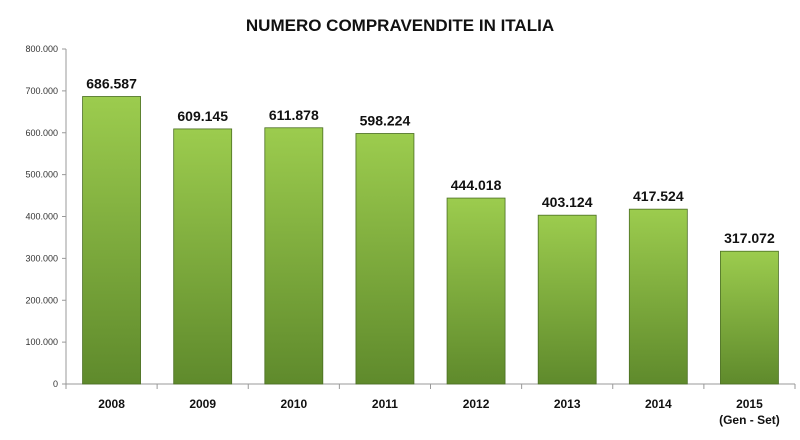 The width and height of the screenshot is (800, 440). What do you see at coordinates (41, 91) in the screenshot?
I see `y-tick-label: 700.000` at bounding box center [41, 91].